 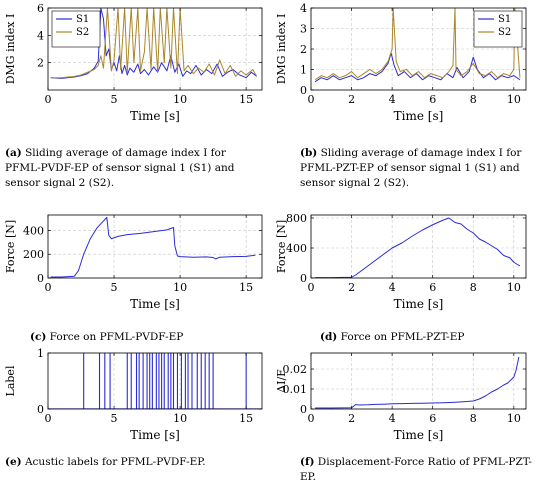 I want to click on caption-c-tag: (c), so click(x=38, y=337).